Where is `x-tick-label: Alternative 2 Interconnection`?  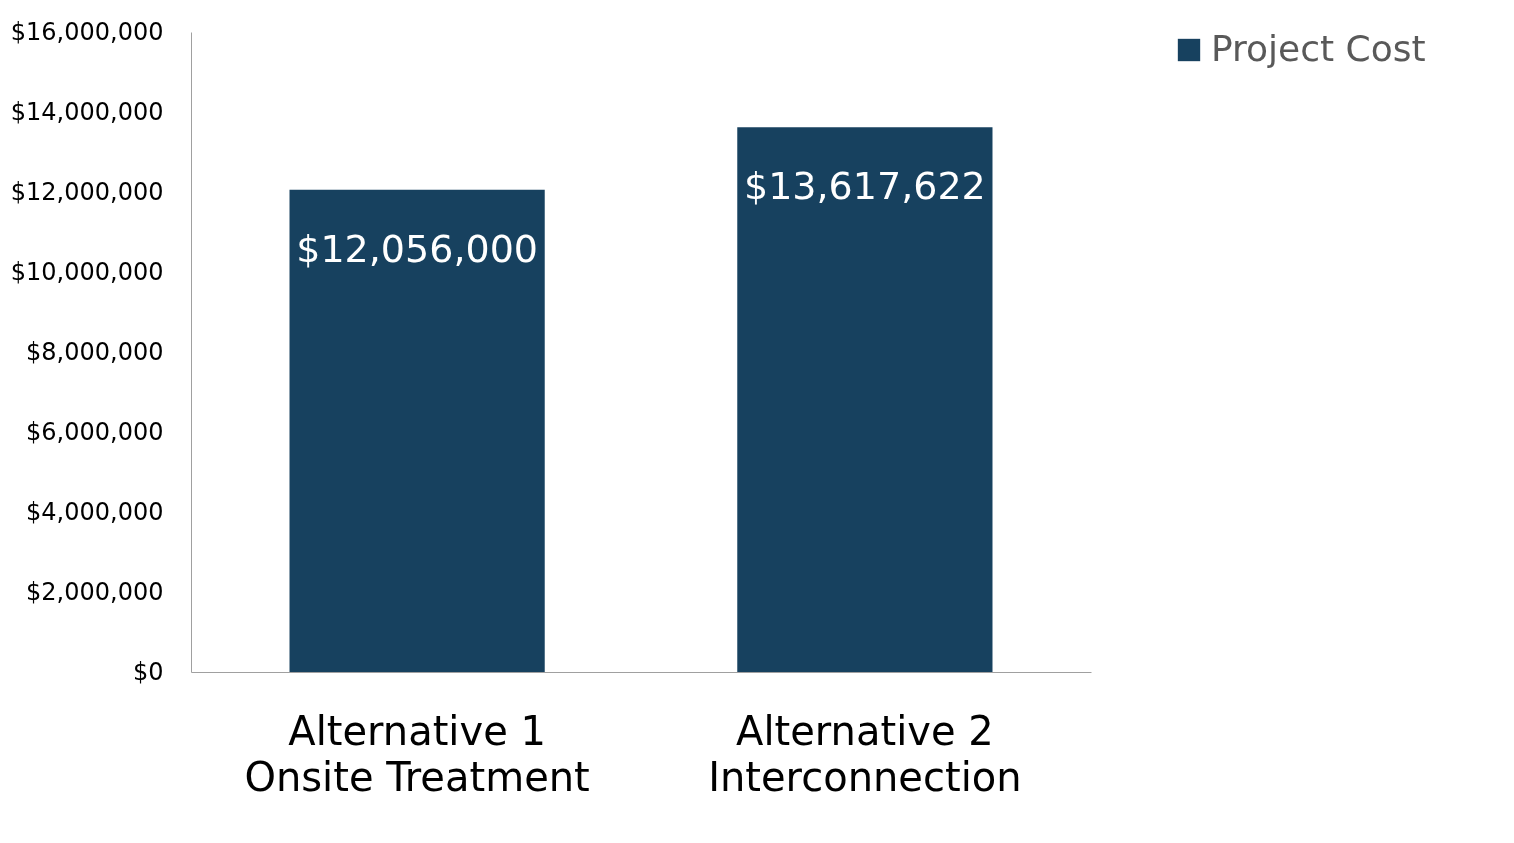
x-tick-label: Alternative 2 Interconnection is located at coordinates (865, 753).